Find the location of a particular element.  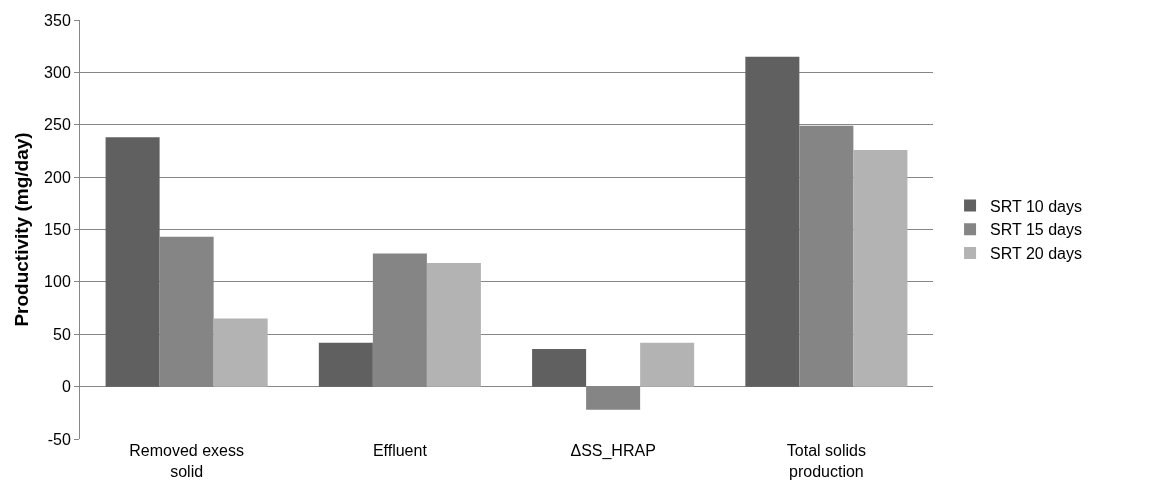

y-axis-title: Productivity (mg/day) is located at coordinates (21, 229).